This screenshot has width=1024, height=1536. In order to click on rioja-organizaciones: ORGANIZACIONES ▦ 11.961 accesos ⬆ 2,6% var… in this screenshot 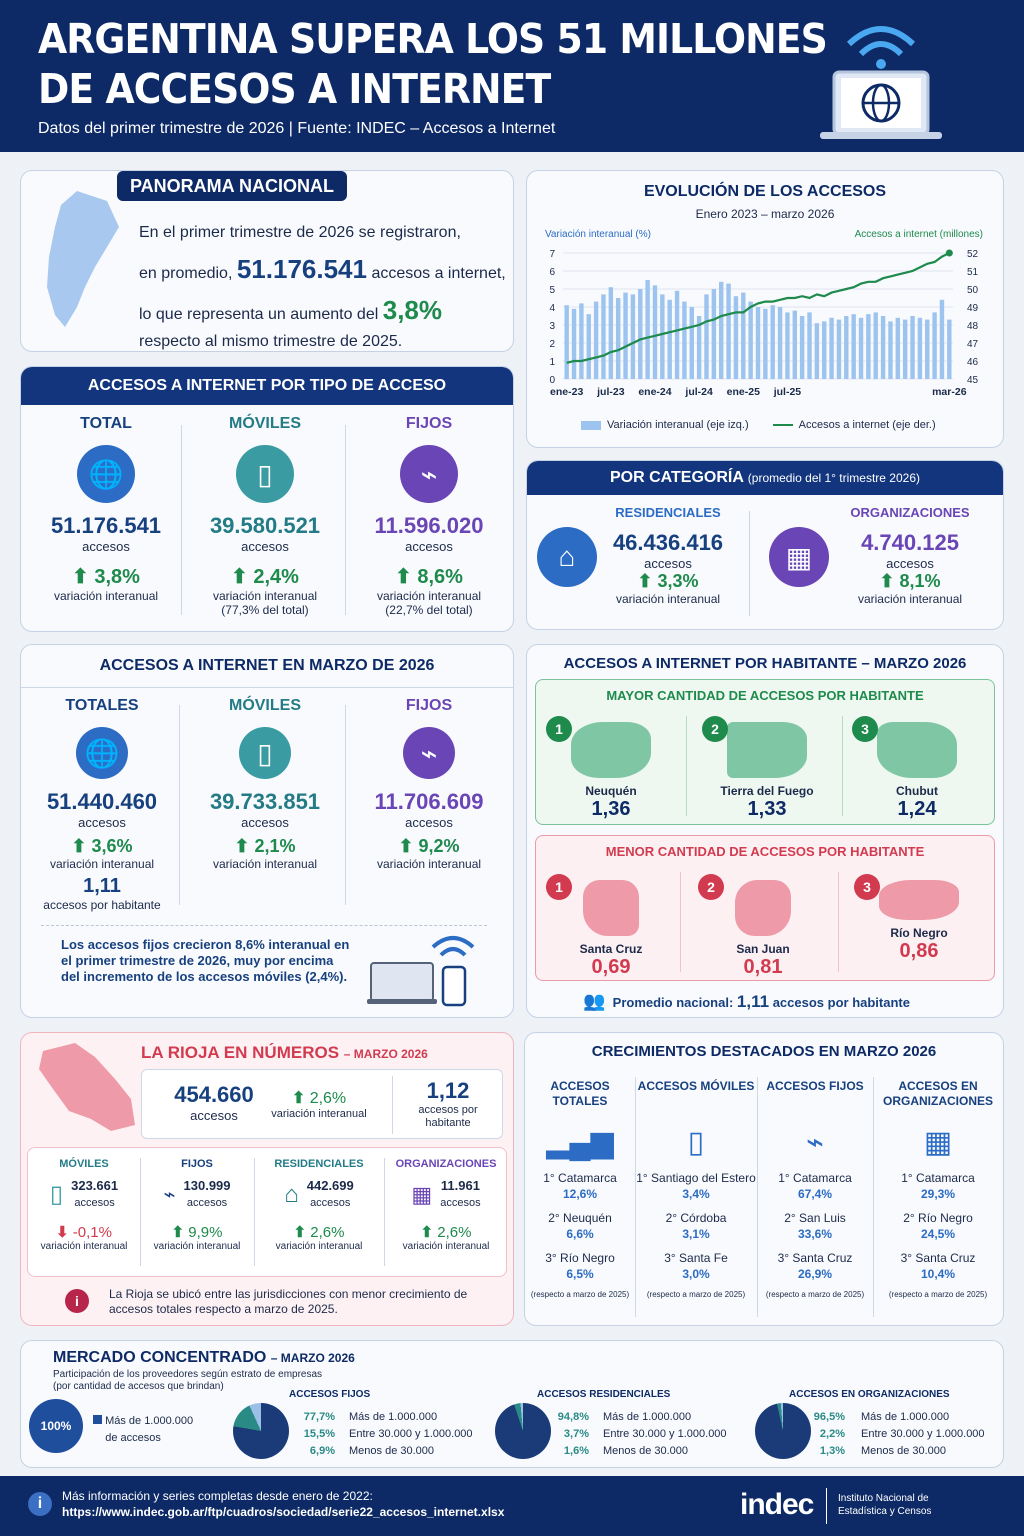, I will do `click(446, 1205)`.